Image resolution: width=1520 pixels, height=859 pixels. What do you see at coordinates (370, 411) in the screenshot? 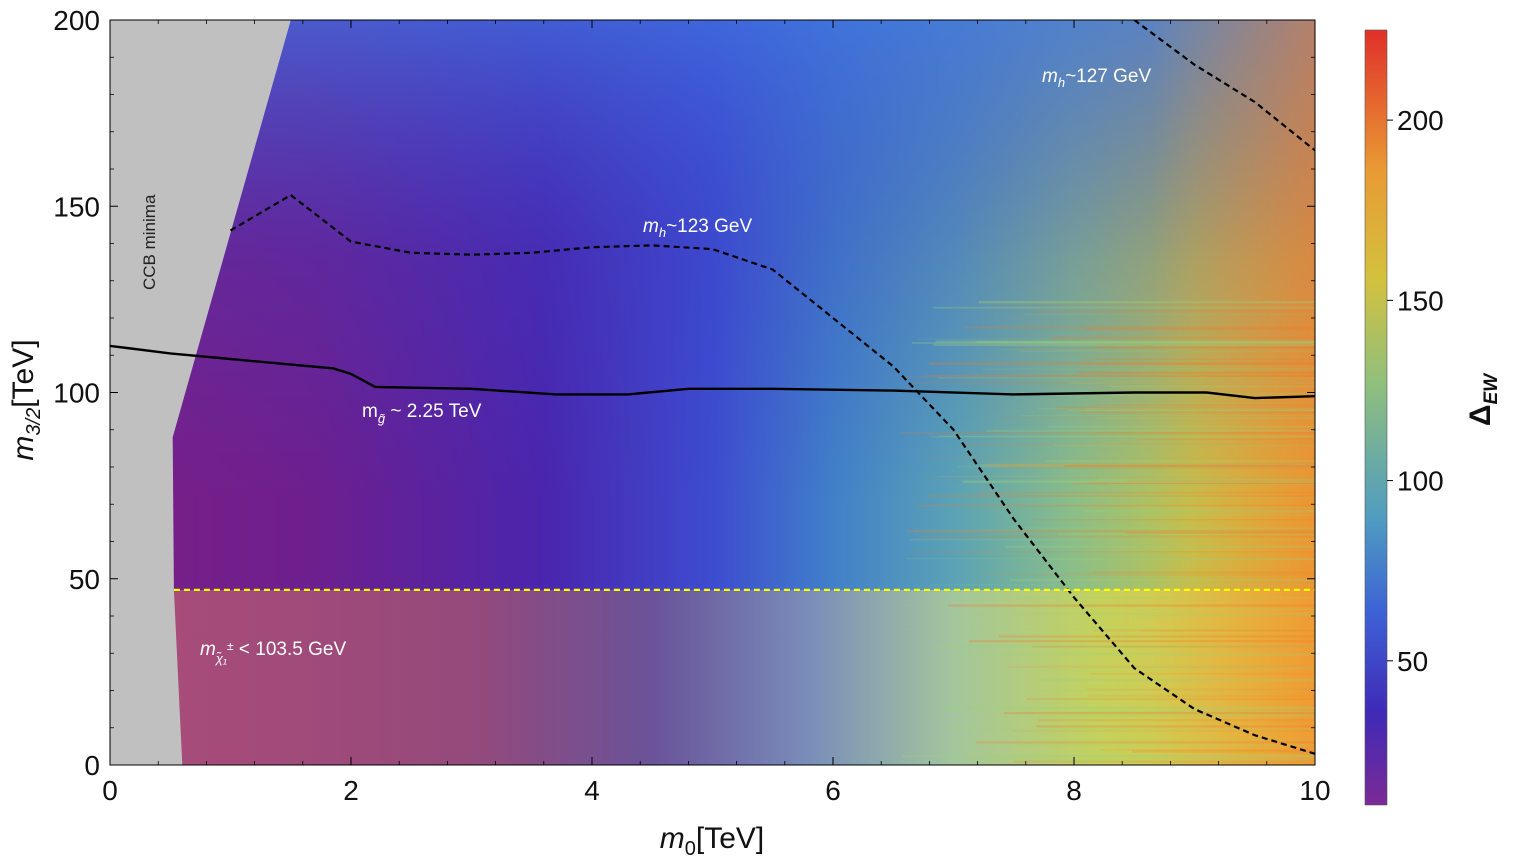
I see `gluino-label-m: m` at bounding box center [370, 411].